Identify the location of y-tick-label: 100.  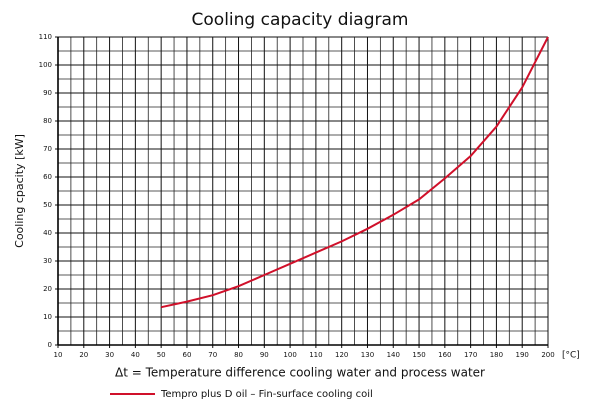
(45, 65).